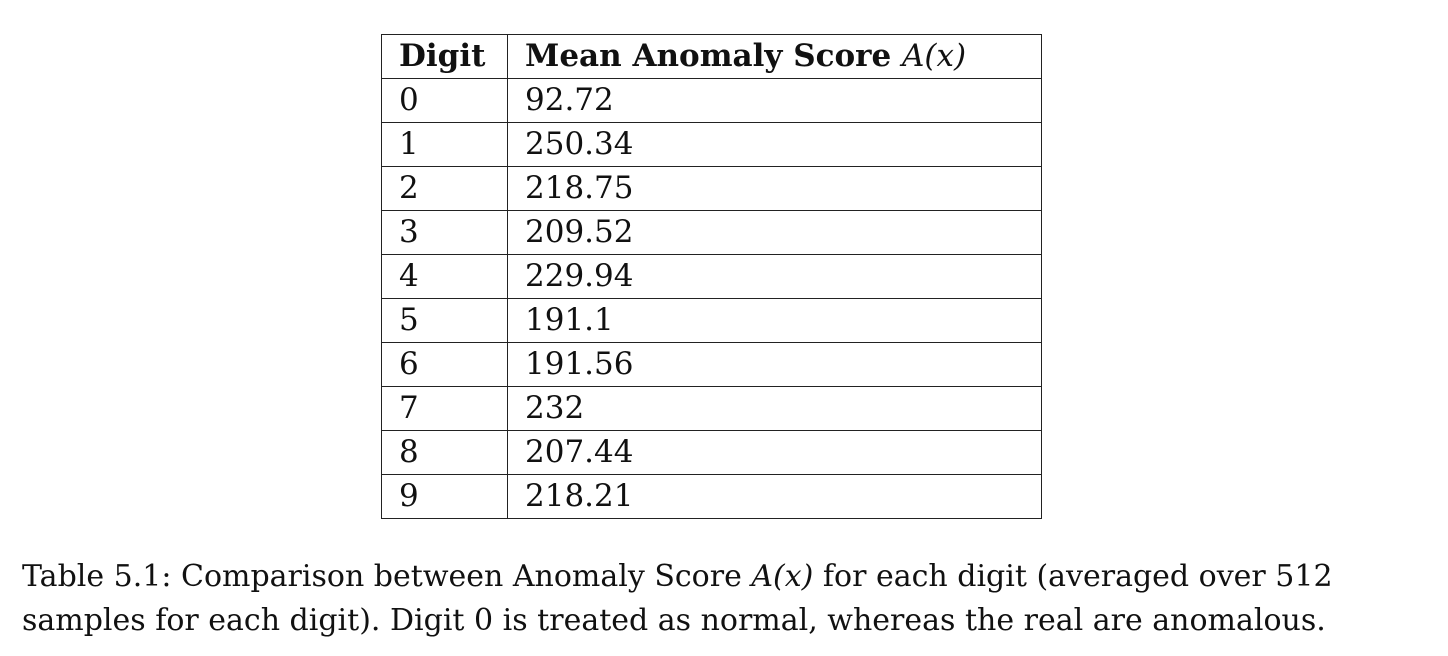 This screenshot has width=1448, height=656. What do you see at coordinates (444, 408) in the screenshot?
I see `digit-cell: 7` at bounding box center [444, 408].